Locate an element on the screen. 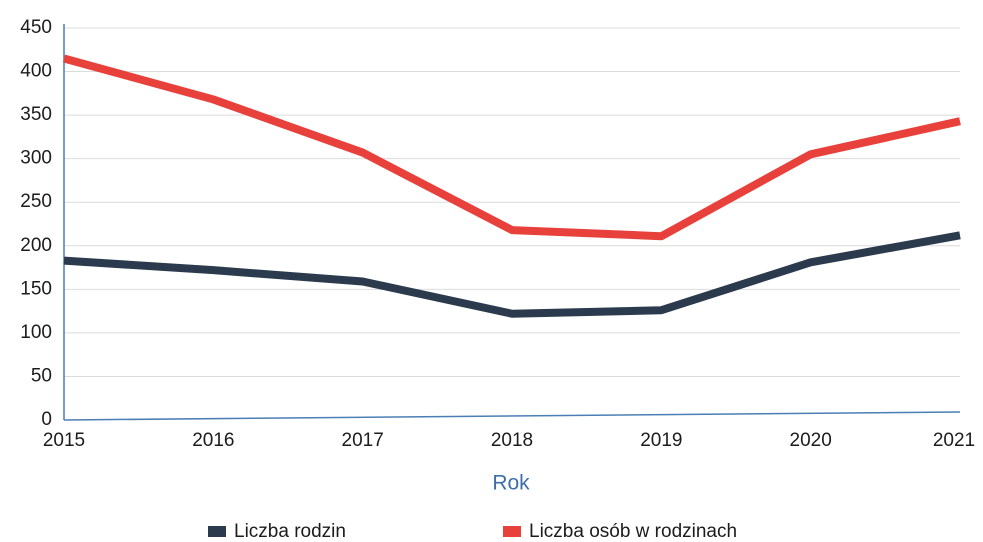  x-tick-label: 2020 is located at coordinates (811, 440).